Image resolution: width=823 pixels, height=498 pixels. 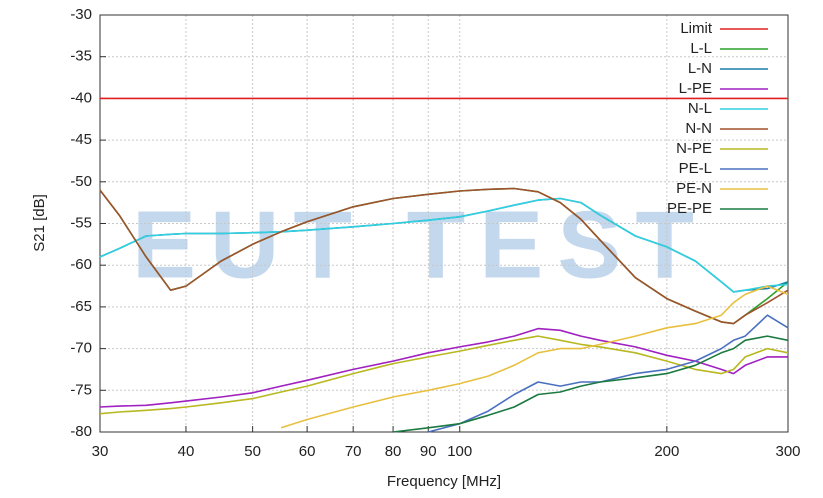 I want to click on y-tick-label: -70, so click(x=81, y=348).